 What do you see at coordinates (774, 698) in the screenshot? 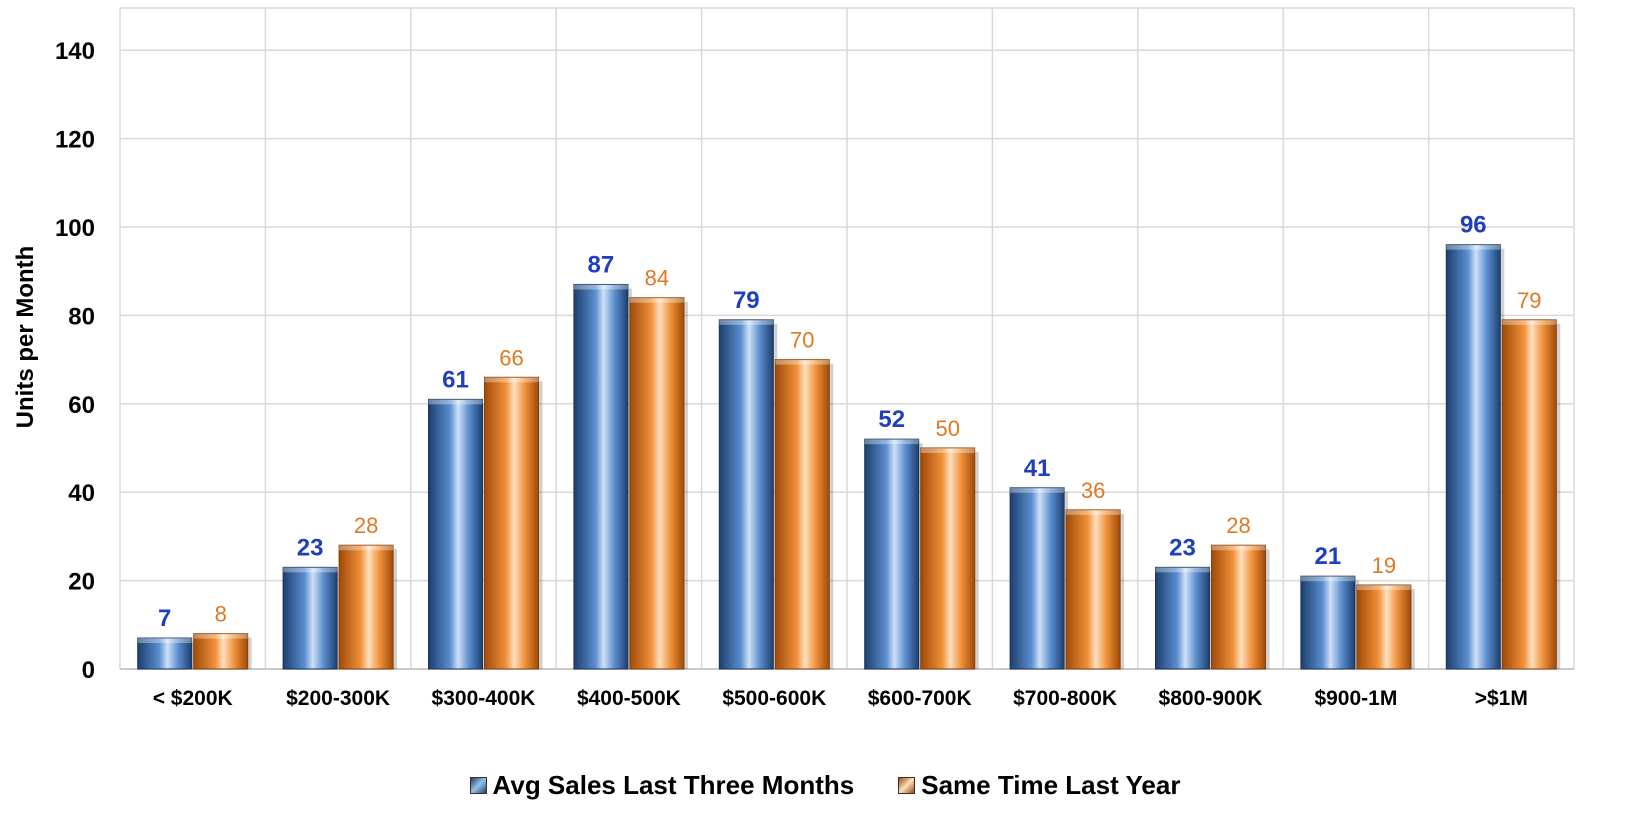
I see `x-tick-label: $500-600K` at bounding box center [774, 698].